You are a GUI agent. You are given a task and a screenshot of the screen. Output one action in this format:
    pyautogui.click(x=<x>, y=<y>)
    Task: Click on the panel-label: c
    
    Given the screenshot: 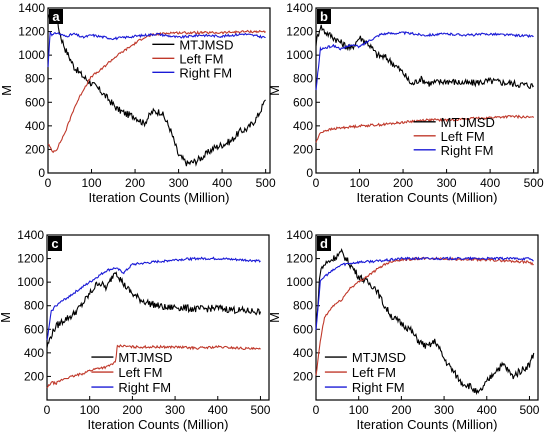 What is the action you would take?
    pyautogui.click(x=54, y=243)
    